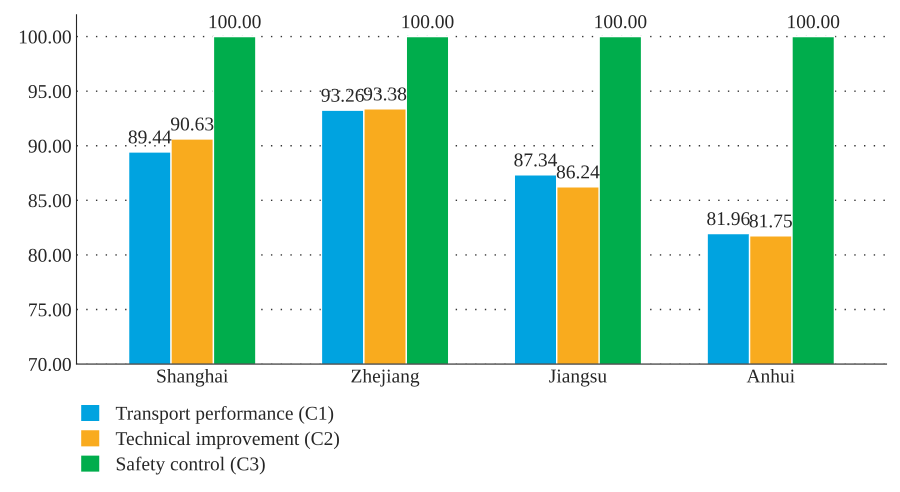  I want to click on x-tick-label: Shanghai, so click(192, 377).